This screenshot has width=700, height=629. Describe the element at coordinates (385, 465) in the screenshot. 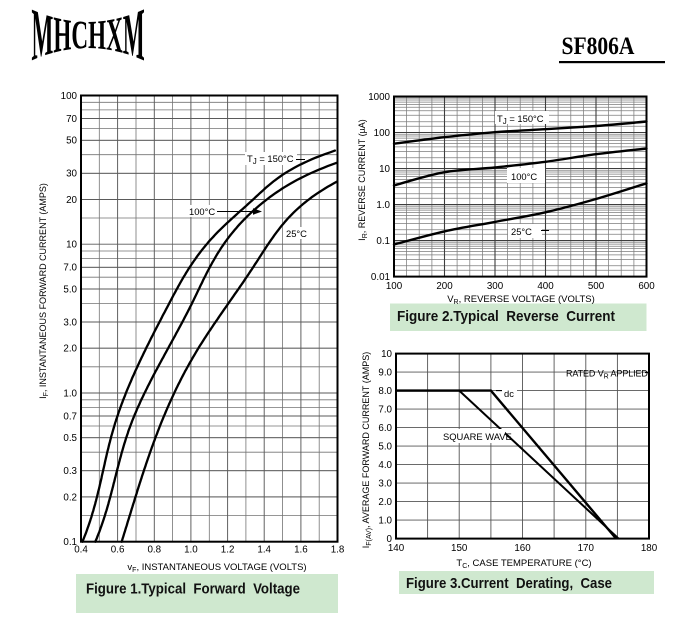

I see `svg-text: 4.0` at that location.